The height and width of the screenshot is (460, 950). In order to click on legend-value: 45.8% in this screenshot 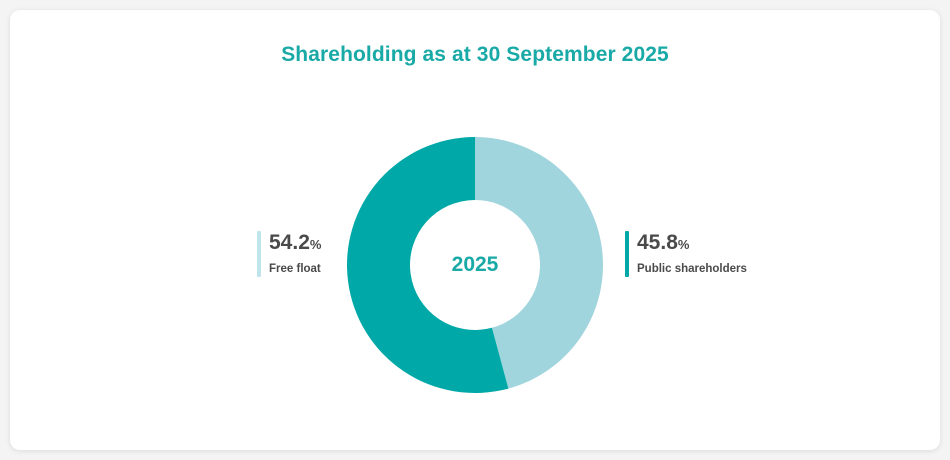, I will do `click(692, 244)`.